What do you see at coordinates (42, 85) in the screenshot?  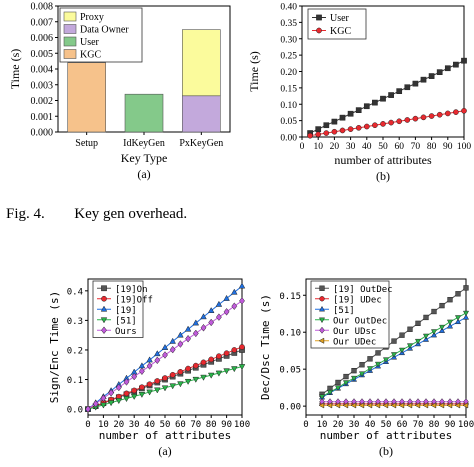 I see `y-tick-label: 0.003` at bounding box center [42, 85].